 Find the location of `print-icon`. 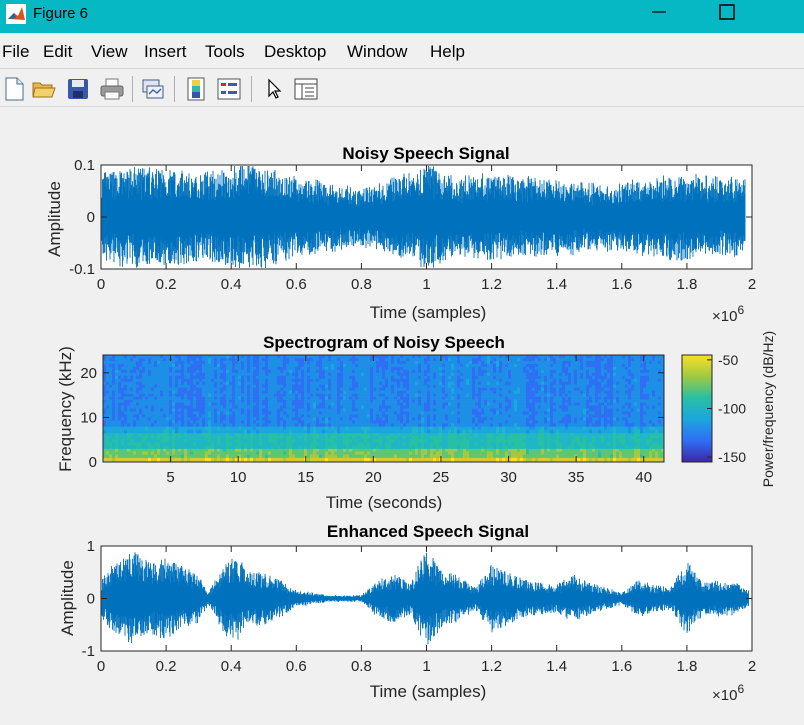

print-icon is located at coordinates (112, 89).